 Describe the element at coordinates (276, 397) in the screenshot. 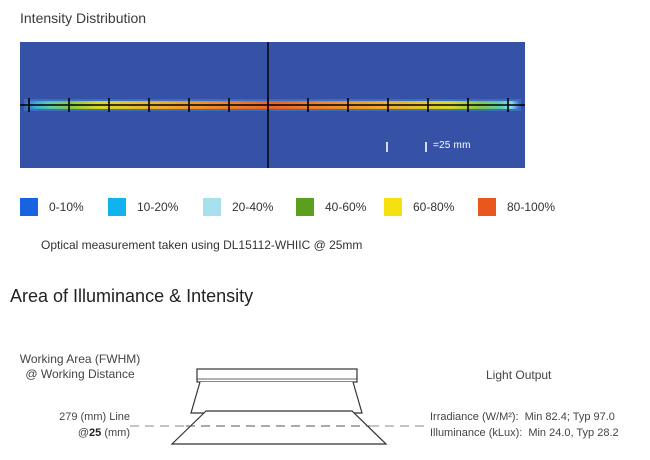

I see `fixture-body` at that location.